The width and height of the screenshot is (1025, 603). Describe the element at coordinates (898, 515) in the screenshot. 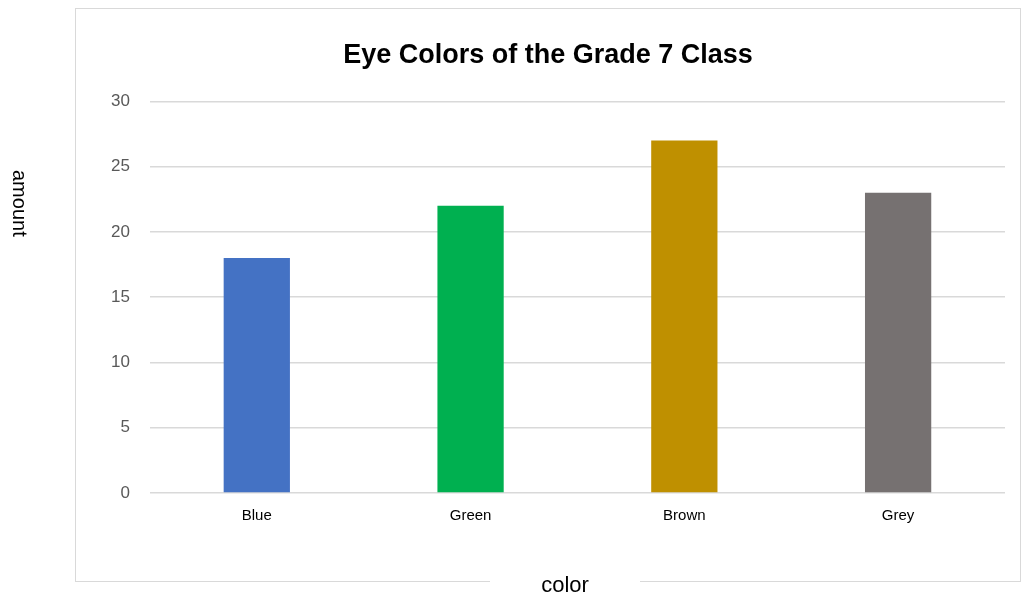

I see `x-tick-label: Grey` at that location.